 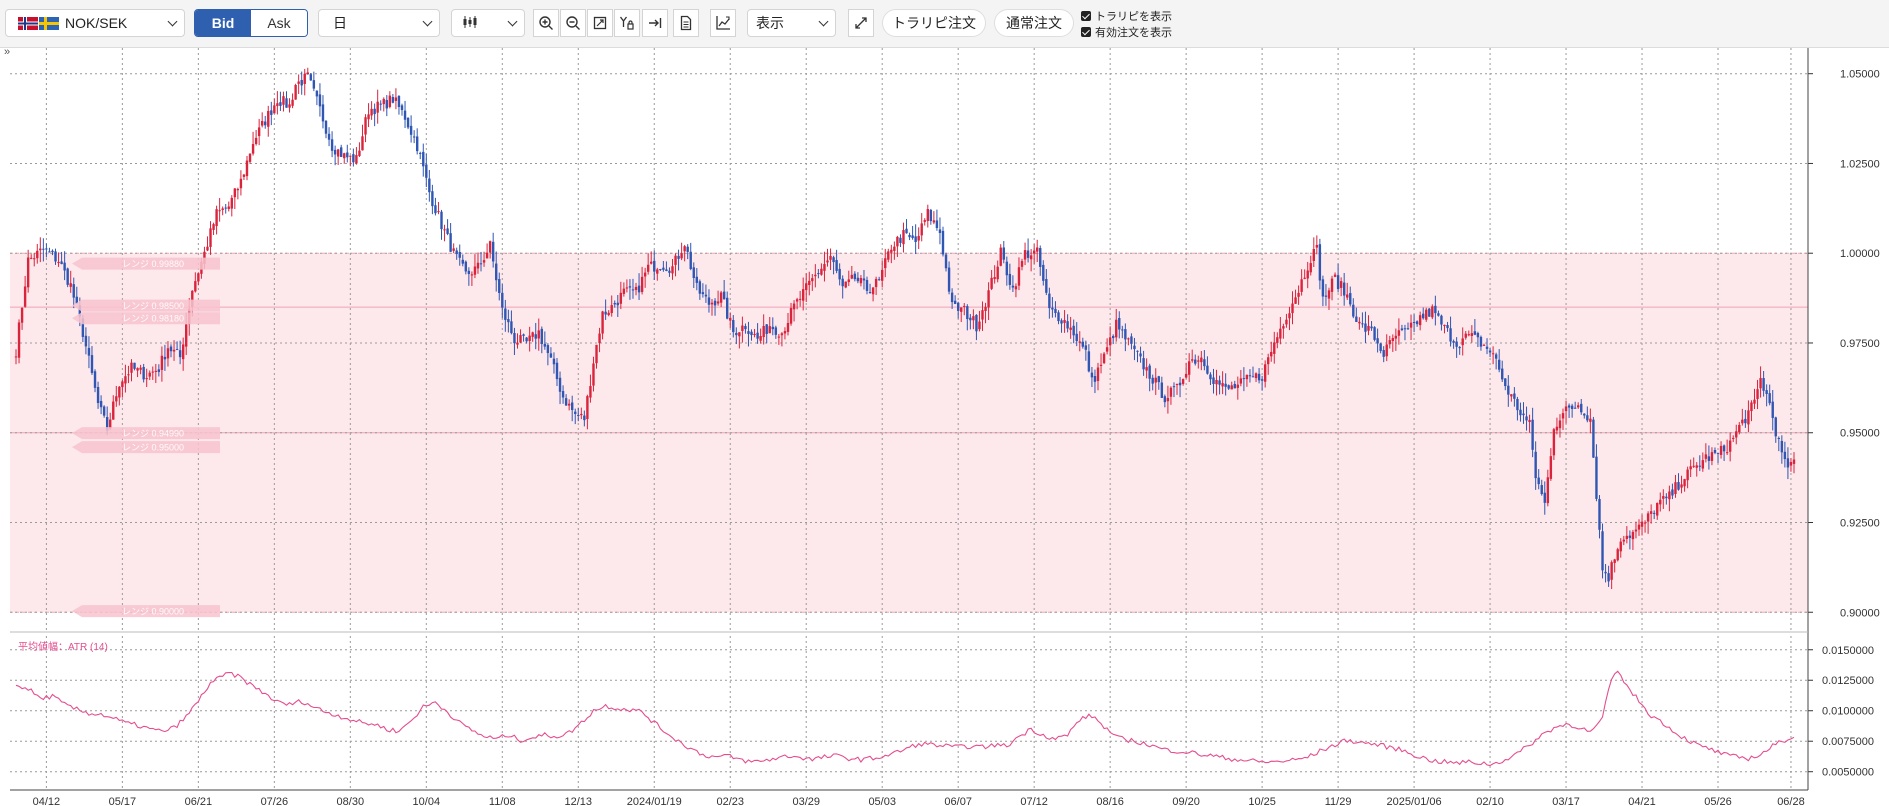 I want to click on x-tick-label: 10/25, so click(x=1262, y=801).